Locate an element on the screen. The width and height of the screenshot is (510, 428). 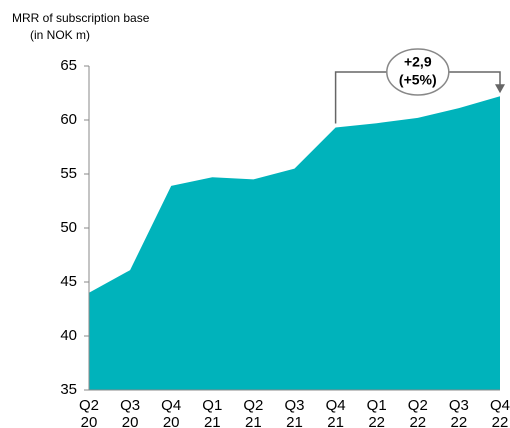
y-axis-title: MRR of subscription base is located at coordinates (81, 18).